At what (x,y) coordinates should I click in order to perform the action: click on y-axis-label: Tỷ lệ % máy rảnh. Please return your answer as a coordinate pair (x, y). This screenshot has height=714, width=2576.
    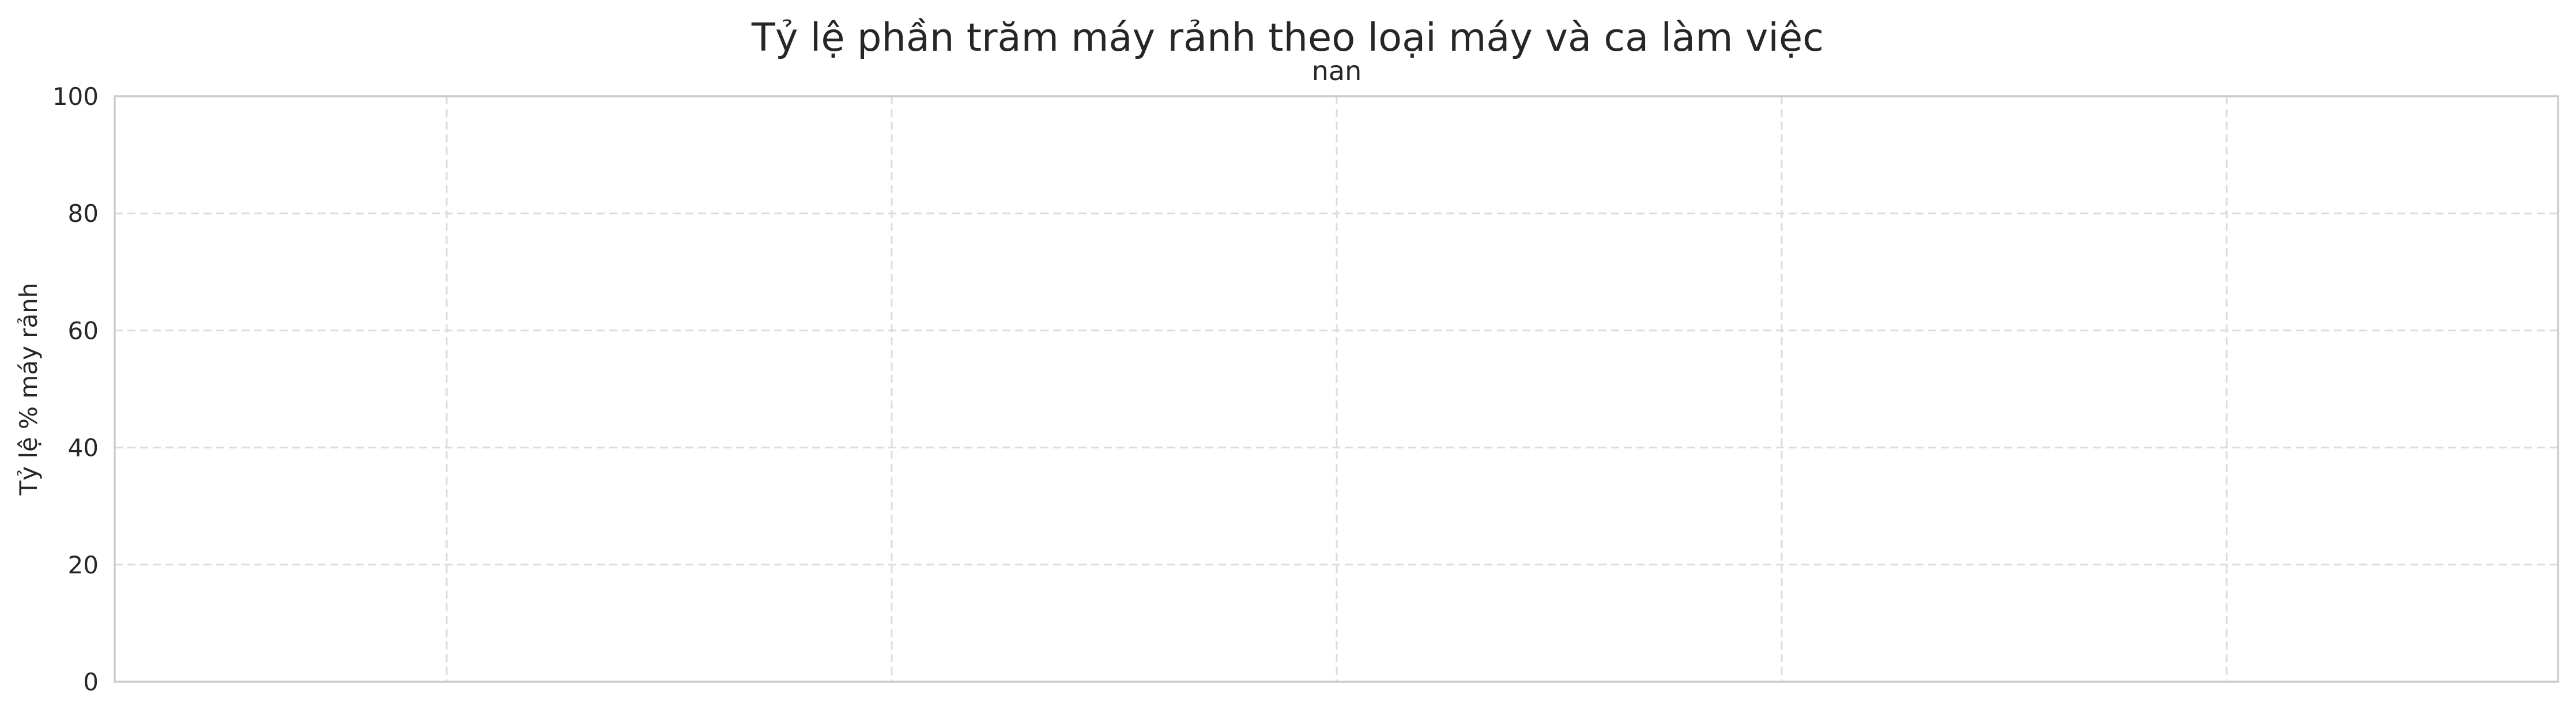
    Looking at the image, I should click on (28, 389).